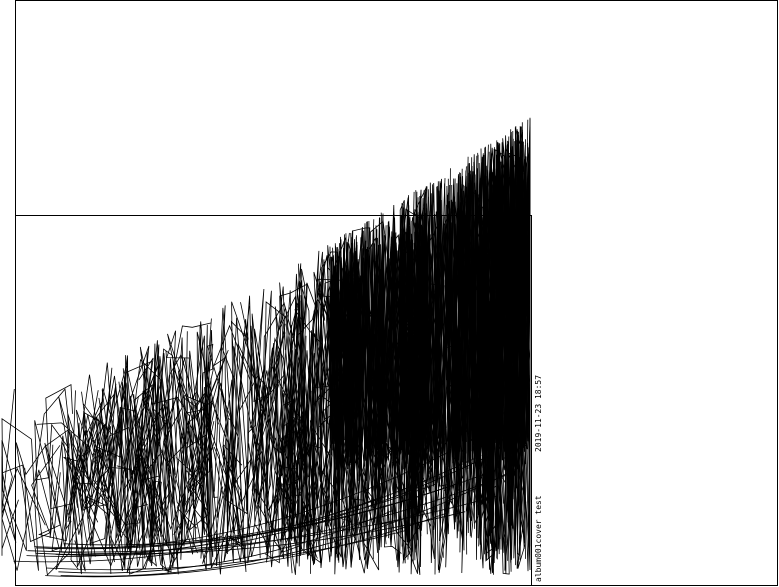  I want to click on plot-stamp: album001cover test 2019-11-23 18:57, so click(538, 478).